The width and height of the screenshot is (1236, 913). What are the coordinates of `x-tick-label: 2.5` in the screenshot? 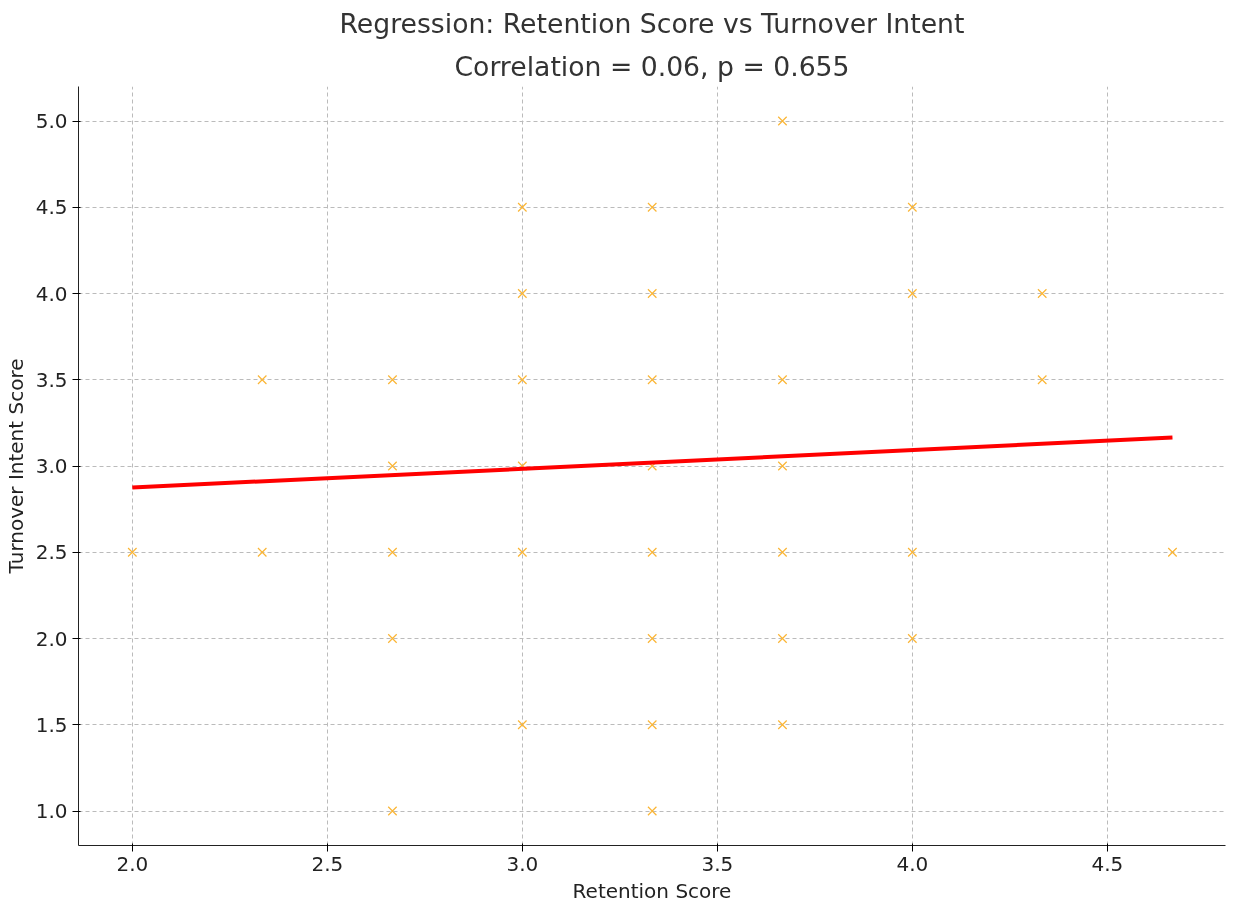 It's located at (327, 863).